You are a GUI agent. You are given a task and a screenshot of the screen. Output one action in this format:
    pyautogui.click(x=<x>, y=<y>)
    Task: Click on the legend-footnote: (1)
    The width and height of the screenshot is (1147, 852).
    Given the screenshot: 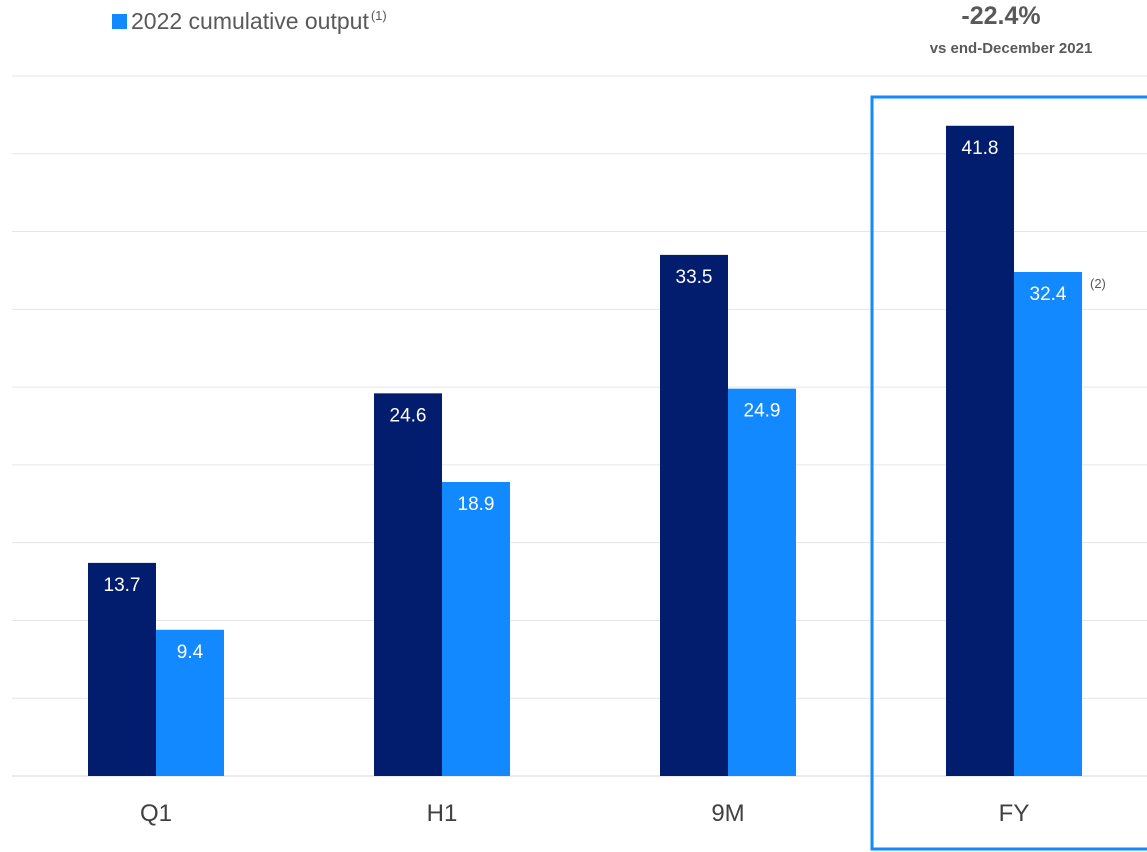 What is the action you would take?
    pyautogui.click(x=378, y=15)
    